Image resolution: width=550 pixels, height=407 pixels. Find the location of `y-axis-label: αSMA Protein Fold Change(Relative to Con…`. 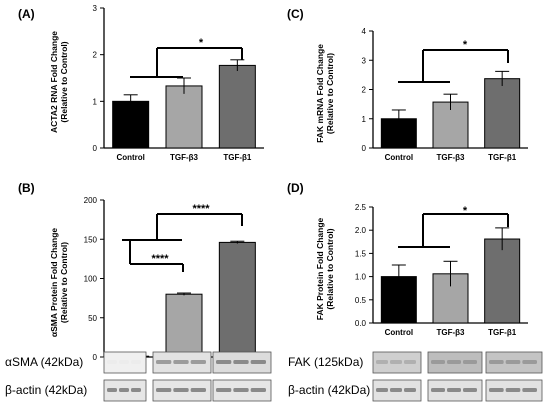

y-axis-label: αSMA Protein Fold Change(Relative to Con… is located at coordinates (59, 283).